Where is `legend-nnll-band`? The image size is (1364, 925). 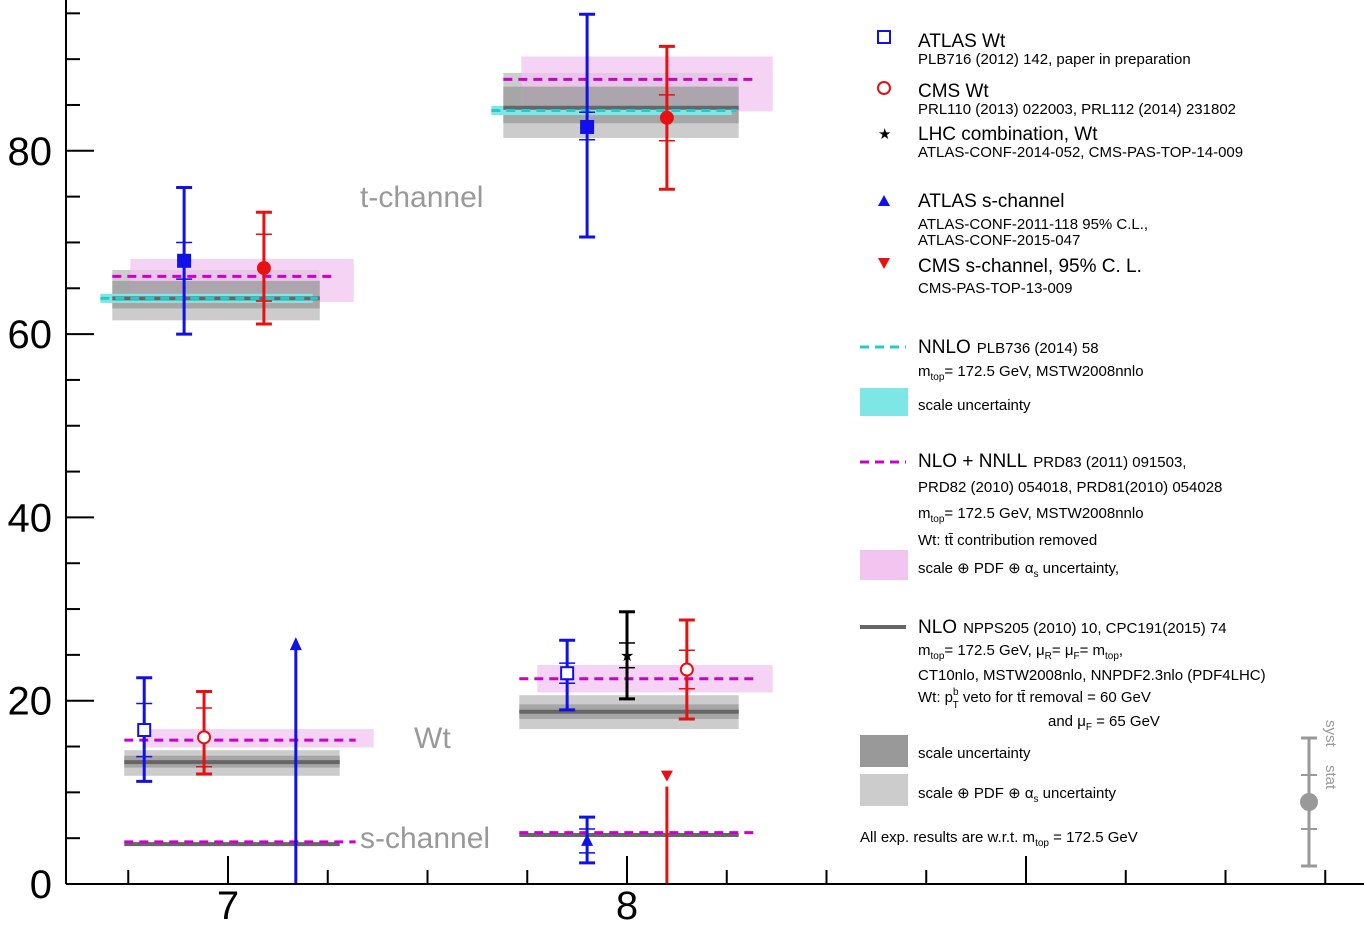
legend-nnll-band is located at coordinates (884, 565).